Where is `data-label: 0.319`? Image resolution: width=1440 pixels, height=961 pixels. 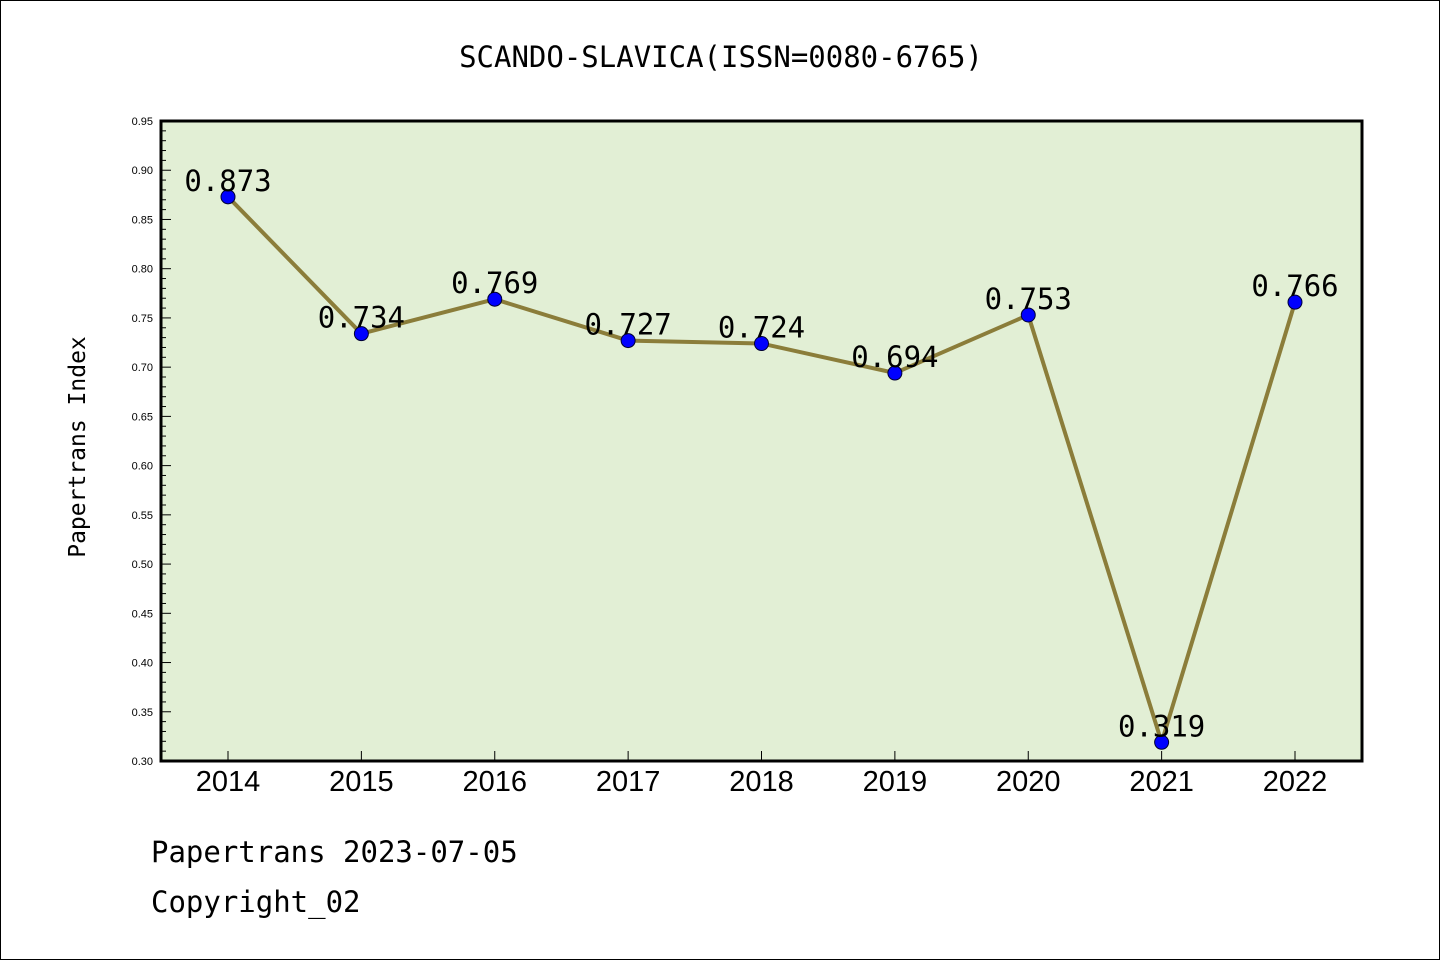
data-label: 0.319 is located at coordinates (1161, 726).